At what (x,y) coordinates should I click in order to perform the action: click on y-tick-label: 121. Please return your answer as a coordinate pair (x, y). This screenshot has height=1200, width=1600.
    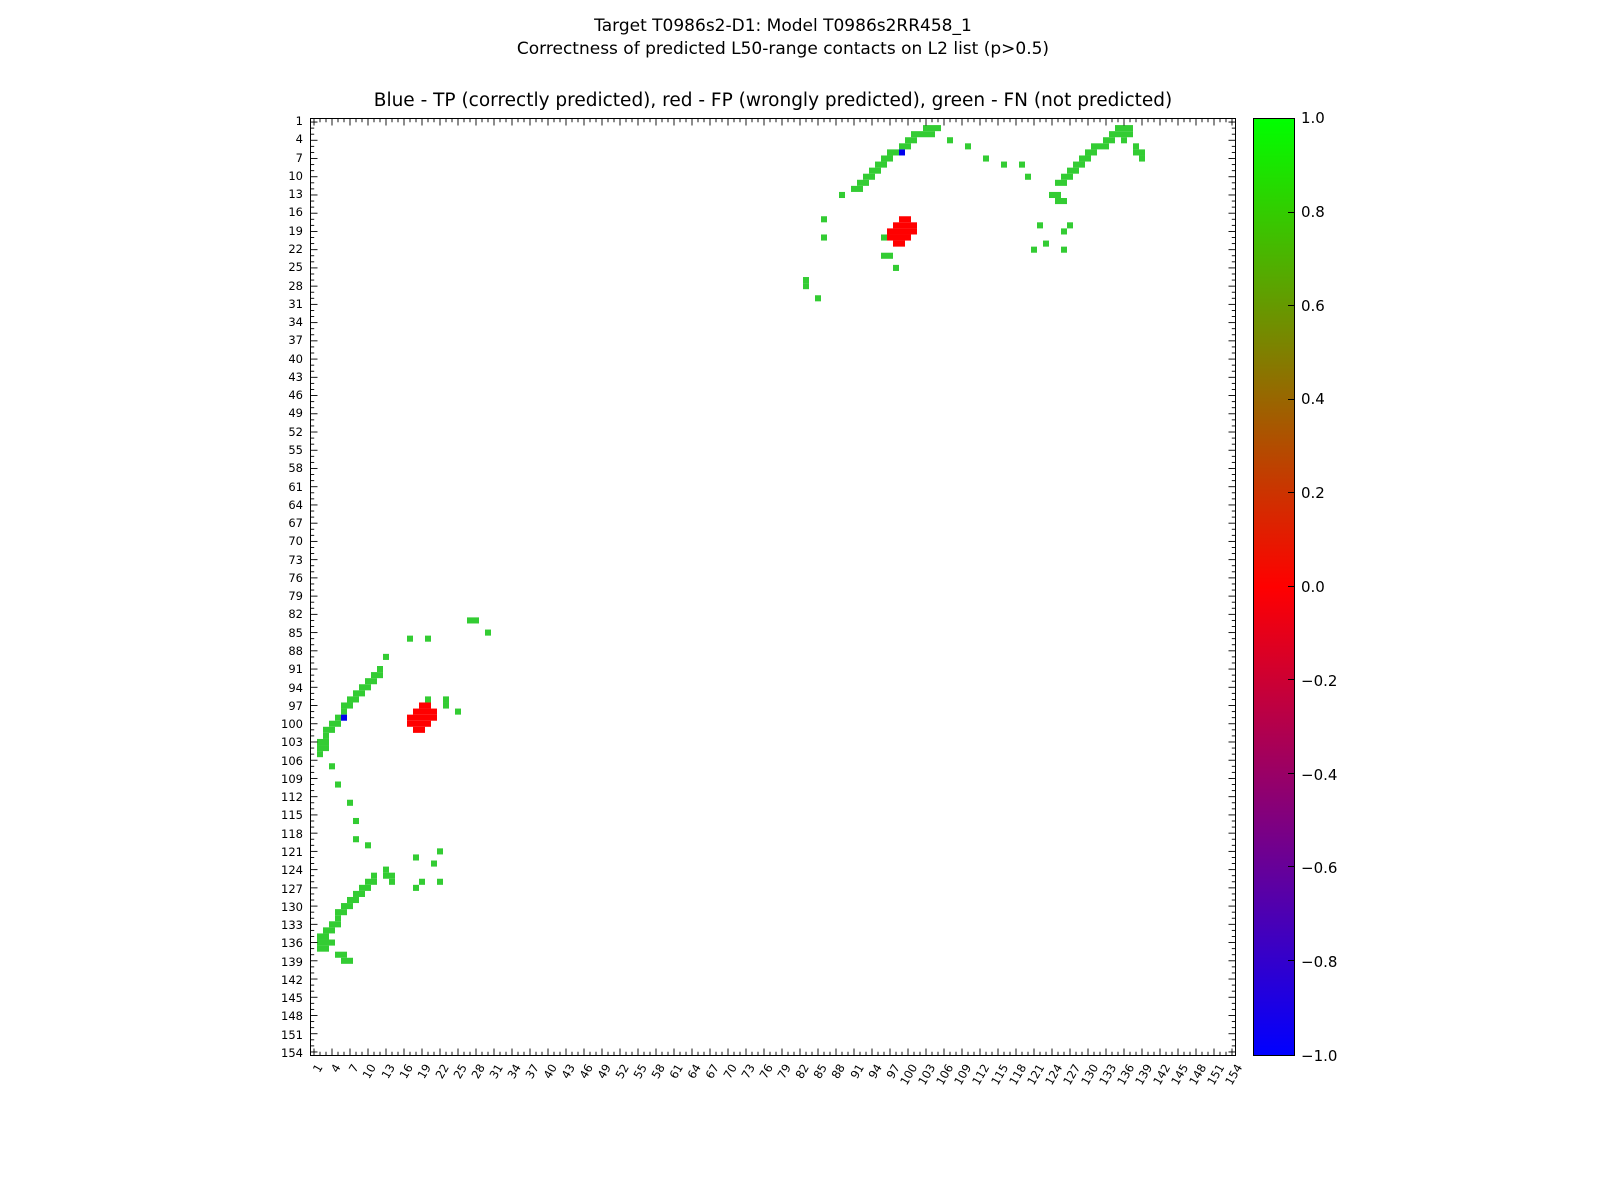
    Looking at the image, I should click on (292, 852).